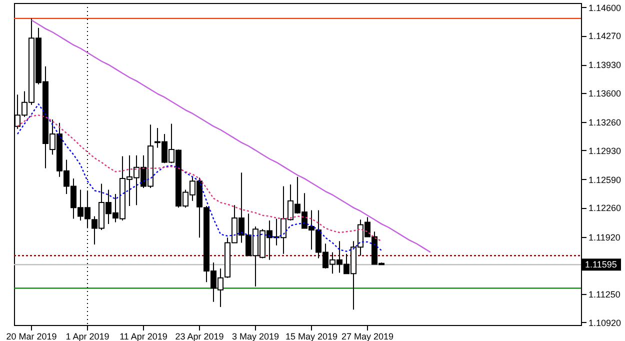 Image resolution: width=625 pixels, height=341 pixels. What do you see at coordinates (605, 7) in the screenshot?
I see `y-tick-label: 1.14600` at bounding box center [605, 7].